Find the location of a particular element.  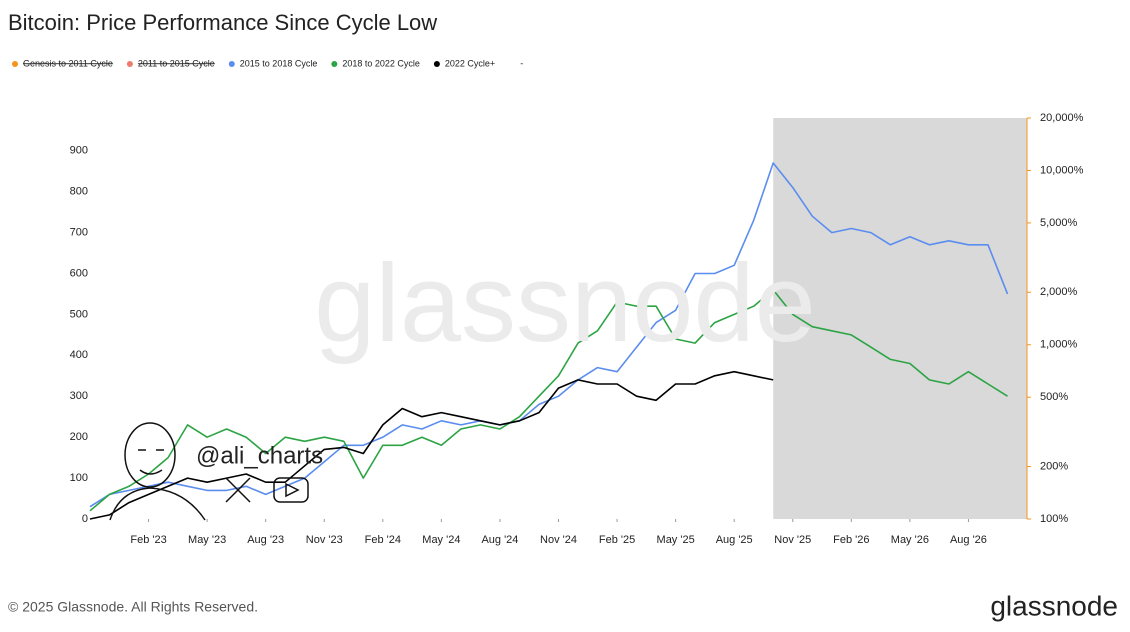

x-tick-label: Aug '23 is located at coordinates (265, 540).